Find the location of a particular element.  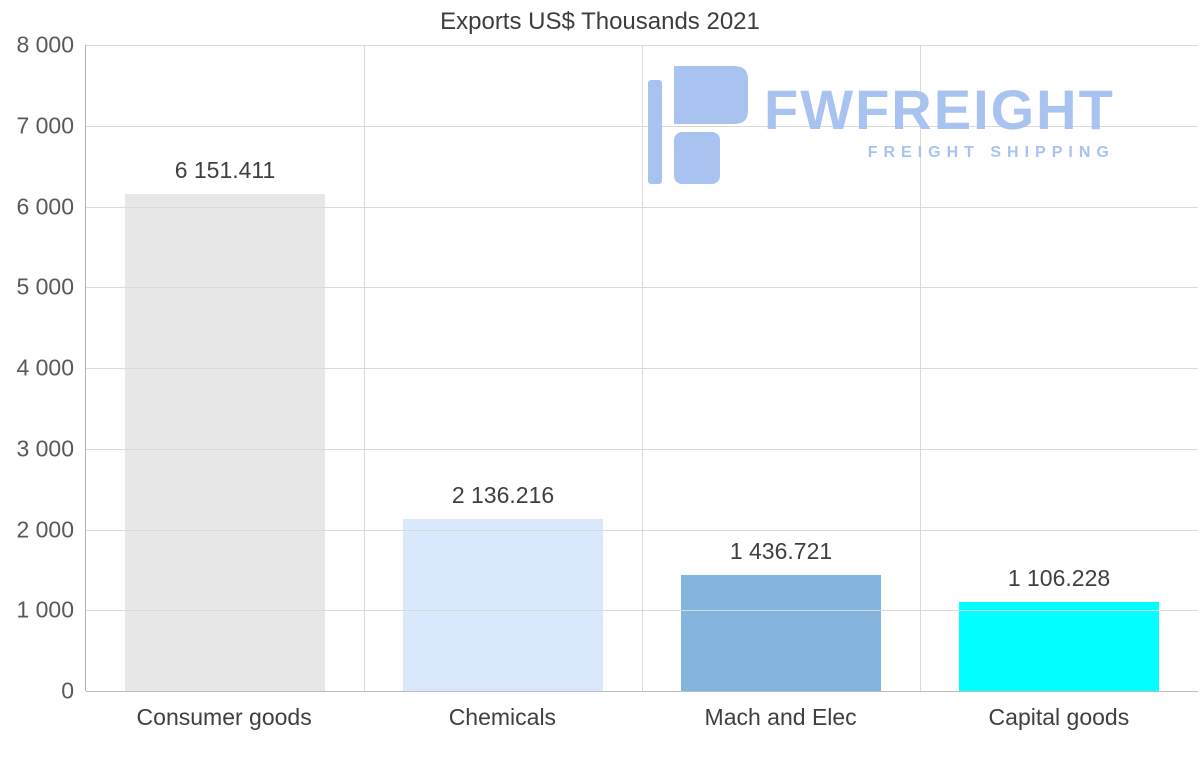

y-tick-label: 4 000 is located at coordinates (45, 367).